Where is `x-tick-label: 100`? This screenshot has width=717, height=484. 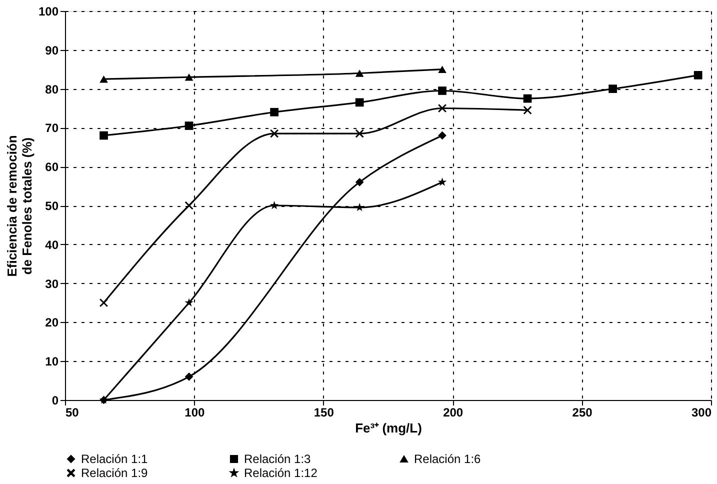 x-tick-label: 100 is located at coordinates (195, 413).